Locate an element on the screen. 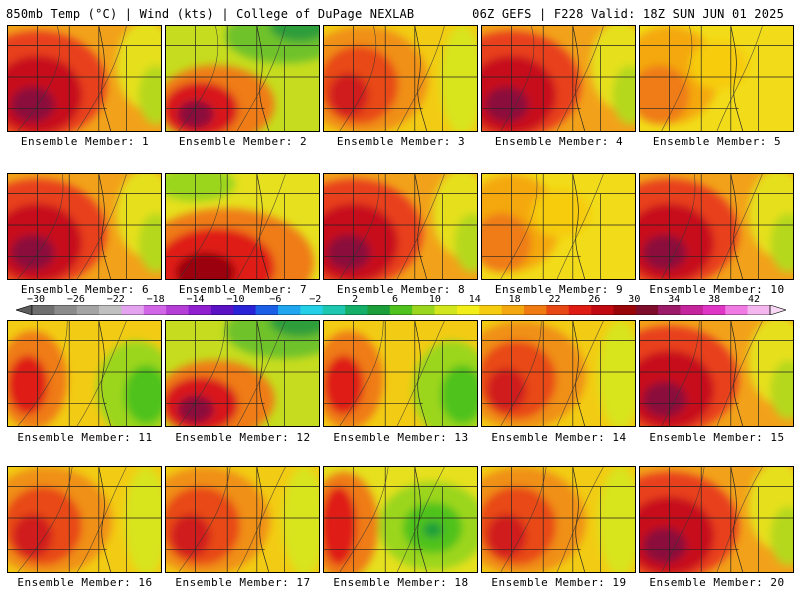 This screenshot has height=600, width=800. ensemble-member-label: Ensemble Member: 1 is located at coordinates (85, 141).